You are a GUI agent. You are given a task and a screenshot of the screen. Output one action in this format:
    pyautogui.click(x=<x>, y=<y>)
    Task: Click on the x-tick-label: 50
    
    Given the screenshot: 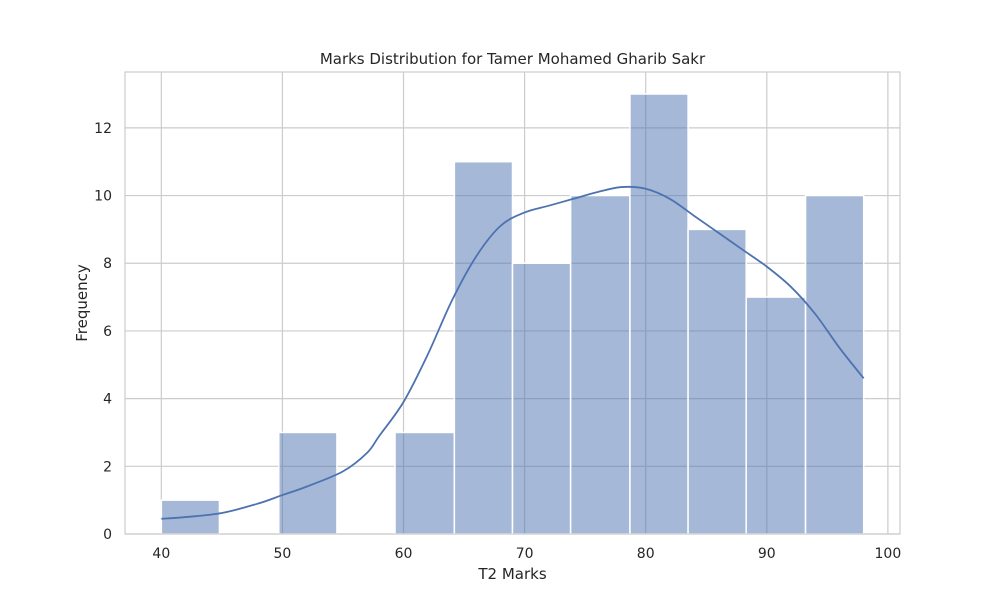 What is the action you would take?
    pyautogui.click(x=283, y=554)
    